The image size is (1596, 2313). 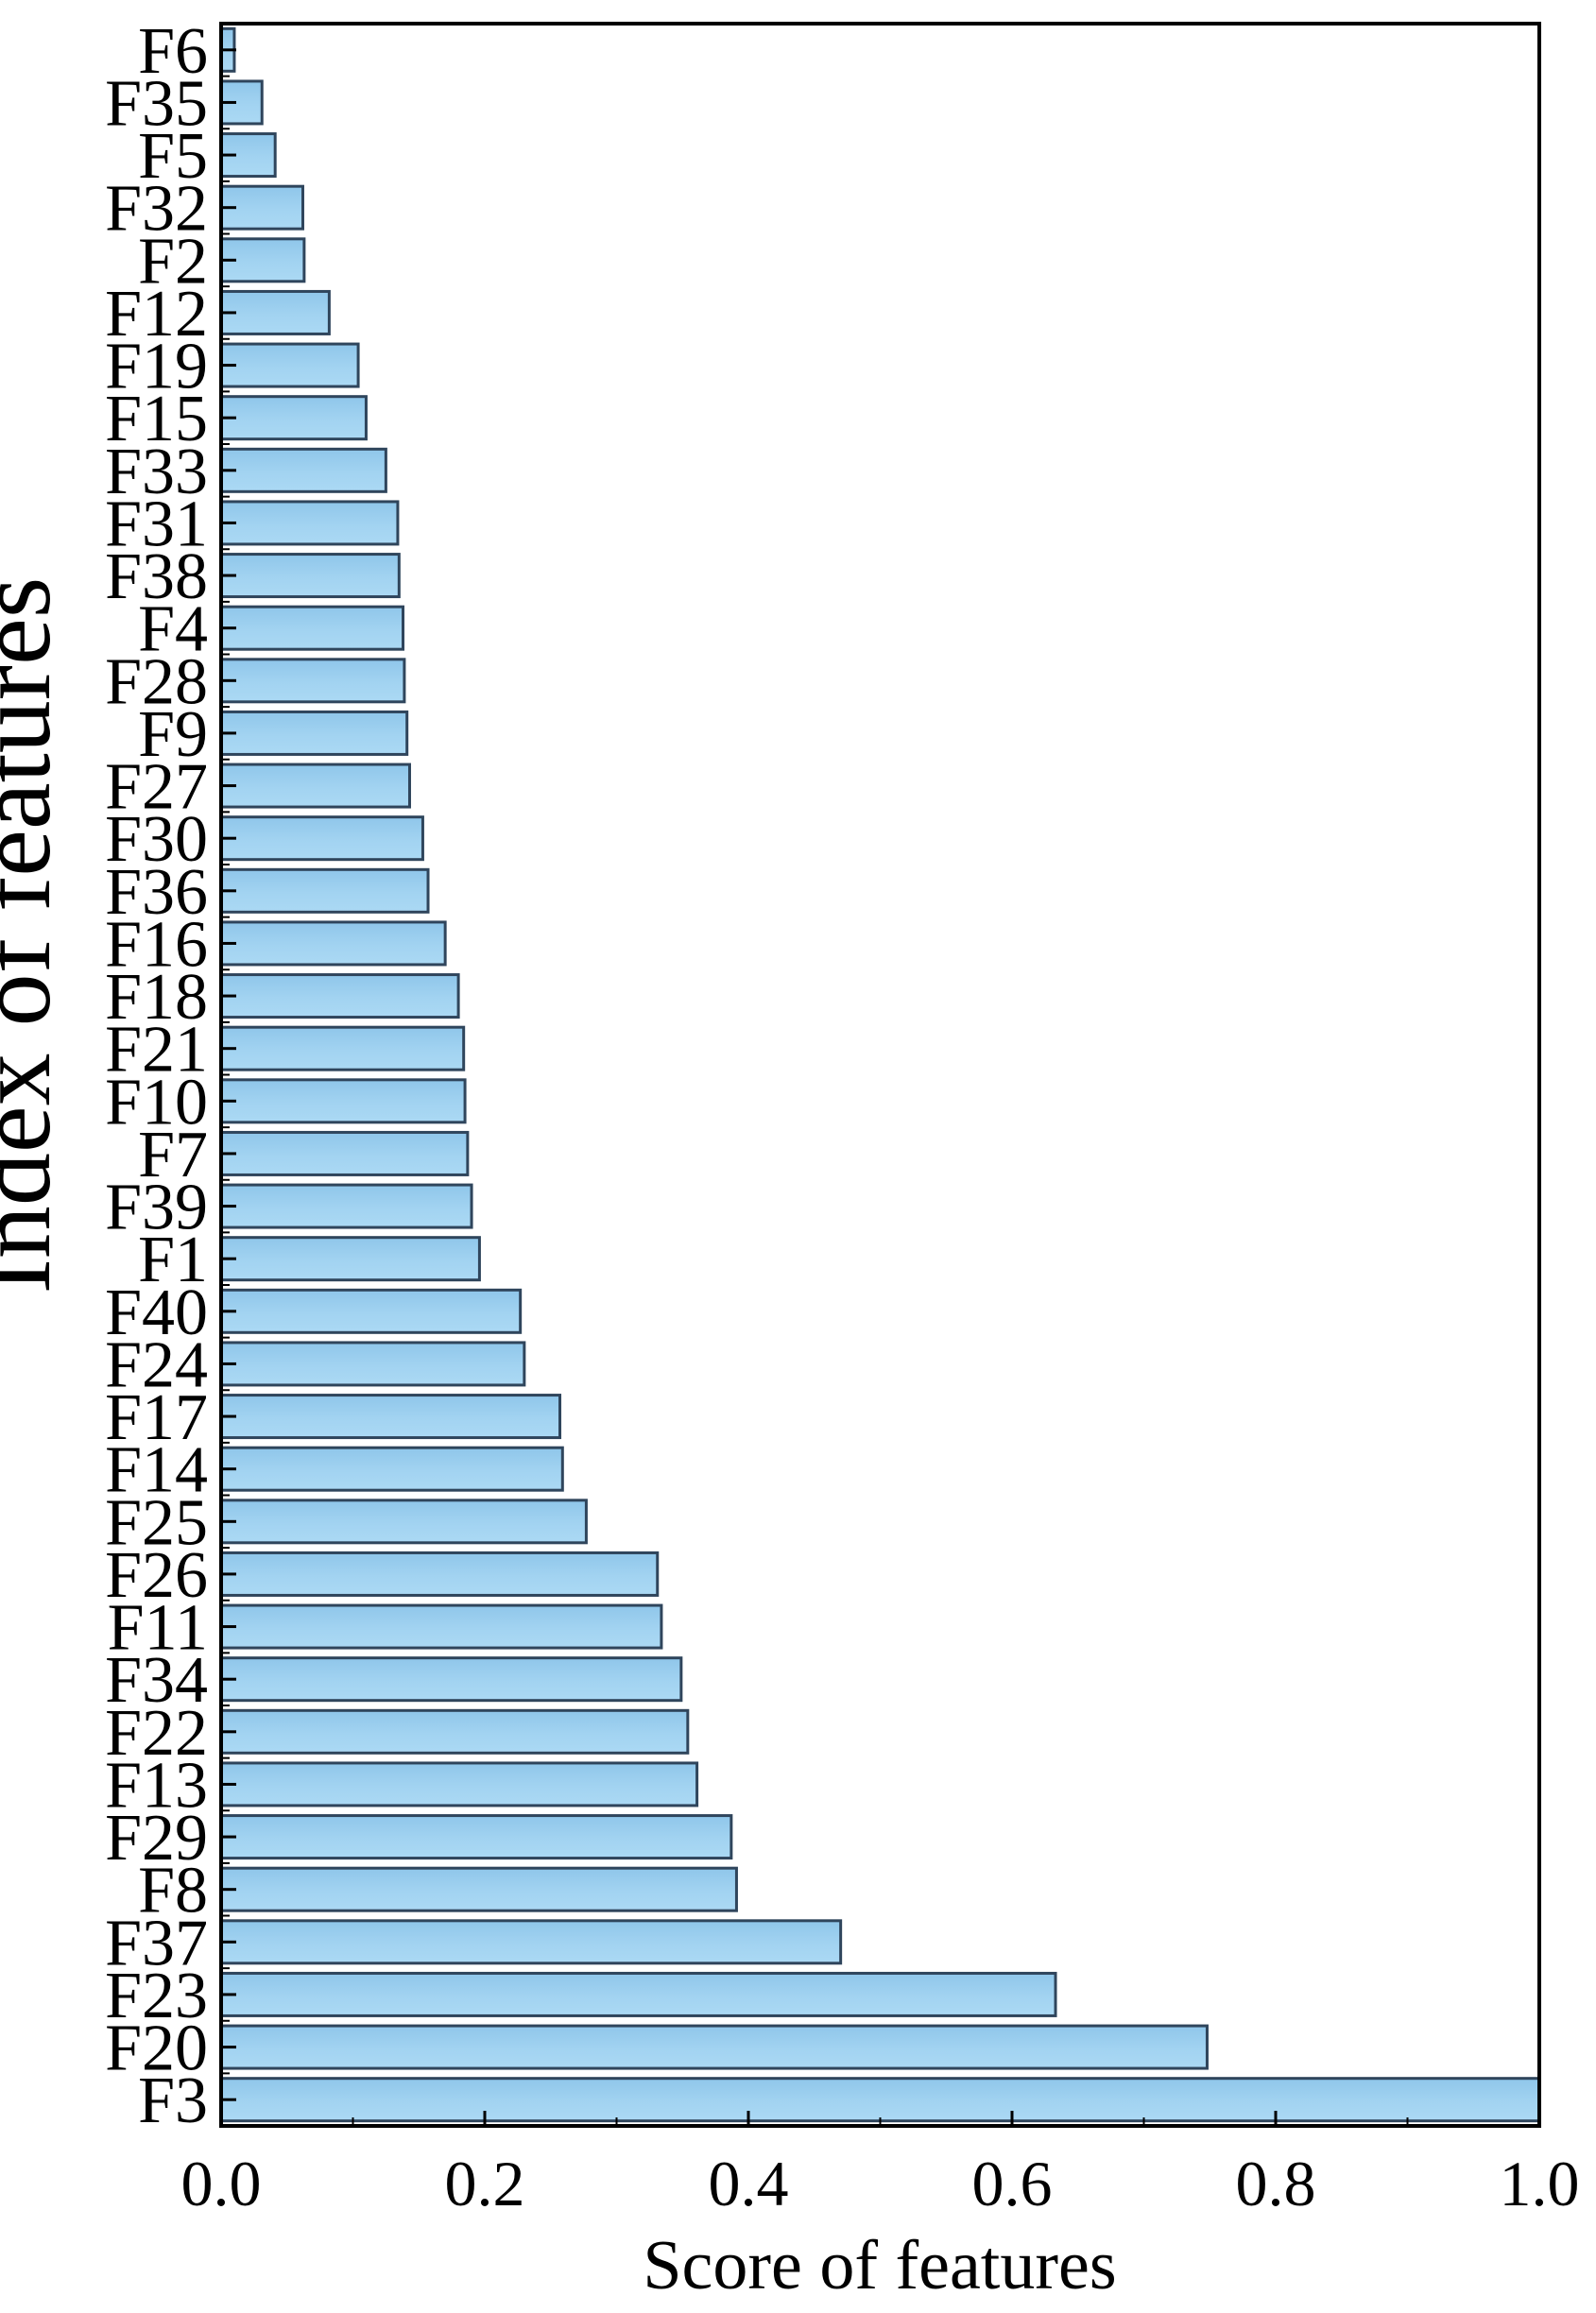 What do you see at coordinates (156, 944) in the screenshot?
I see `y-tick-label-F16: F16` at bounding box center [156, 944].